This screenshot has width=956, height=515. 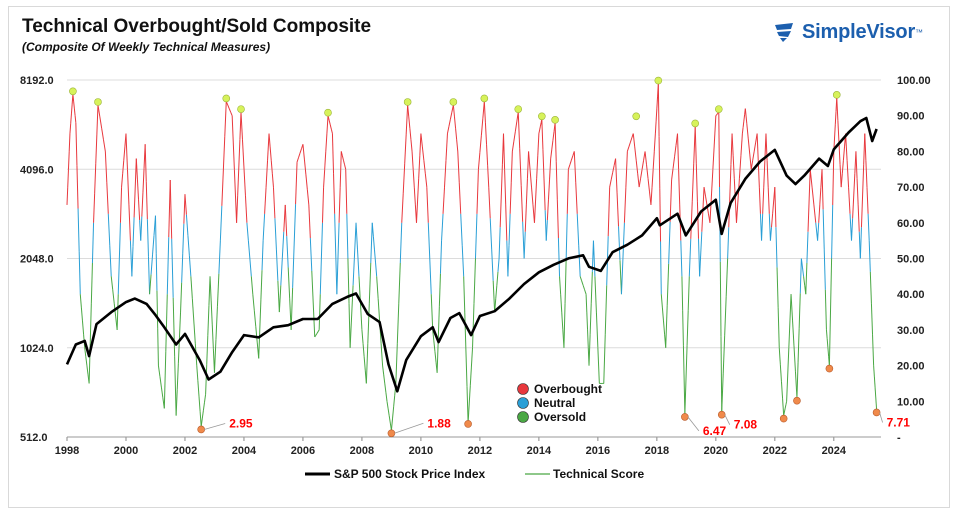 What do you see at coordinates (539, 451) in the screenshot?
I see `x-tick-label: 2014` at bounding box center [539, 451].